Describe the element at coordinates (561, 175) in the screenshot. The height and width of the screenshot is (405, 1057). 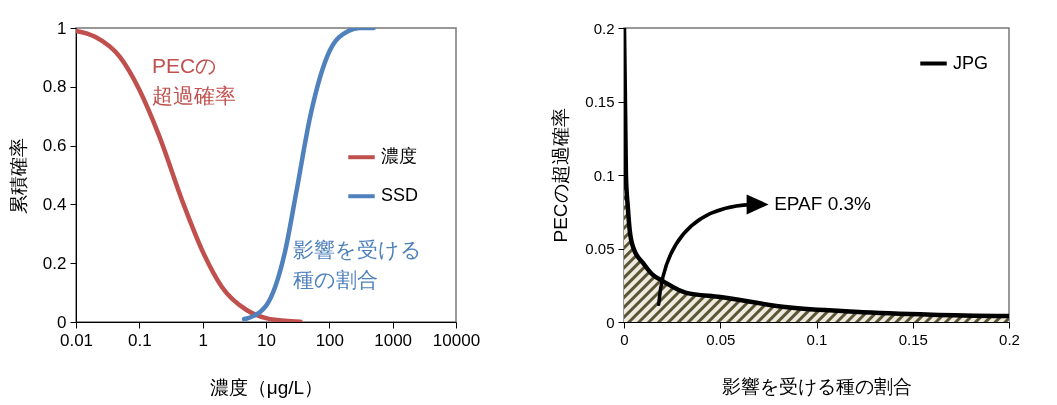
I see `y-axis-title: PECの超過確率` at that location.